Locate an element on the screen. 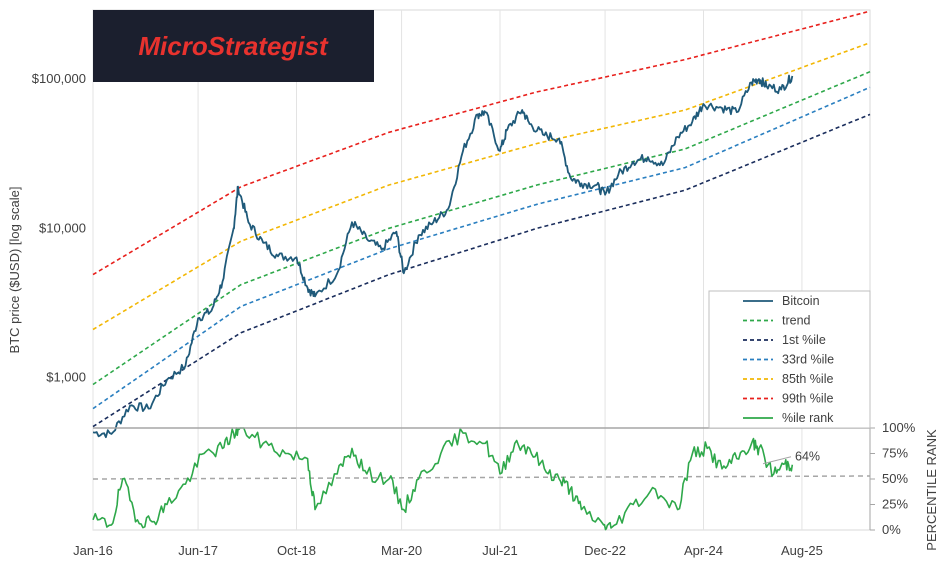  legend-label: trend is located at coordinates (796, 321).